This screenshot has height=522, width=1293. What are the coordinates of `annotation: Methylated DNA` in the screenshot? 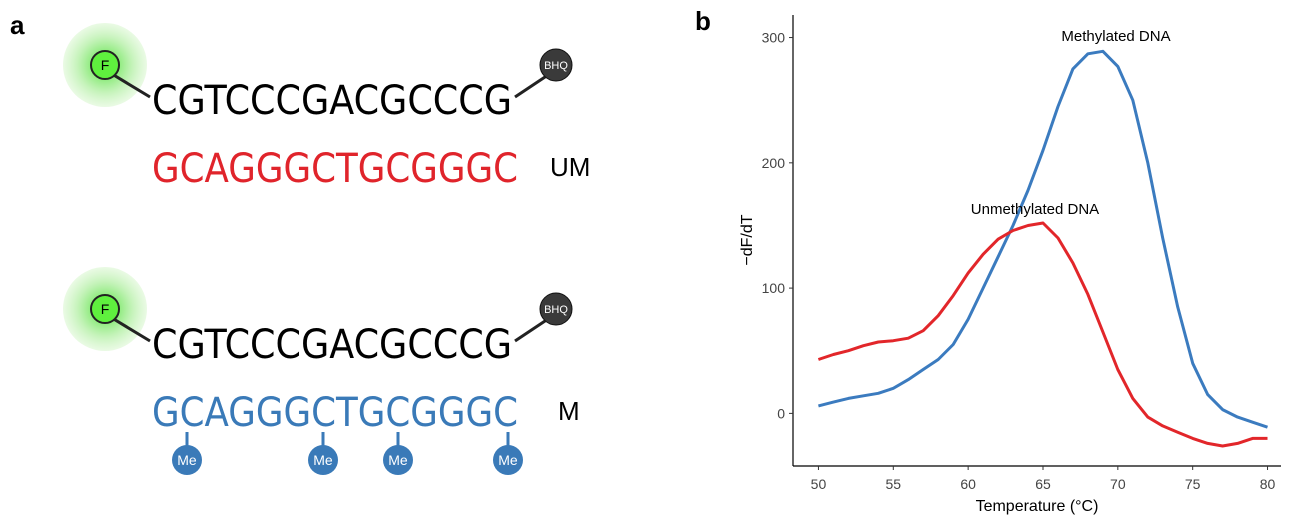 It's located at (1115, 36).